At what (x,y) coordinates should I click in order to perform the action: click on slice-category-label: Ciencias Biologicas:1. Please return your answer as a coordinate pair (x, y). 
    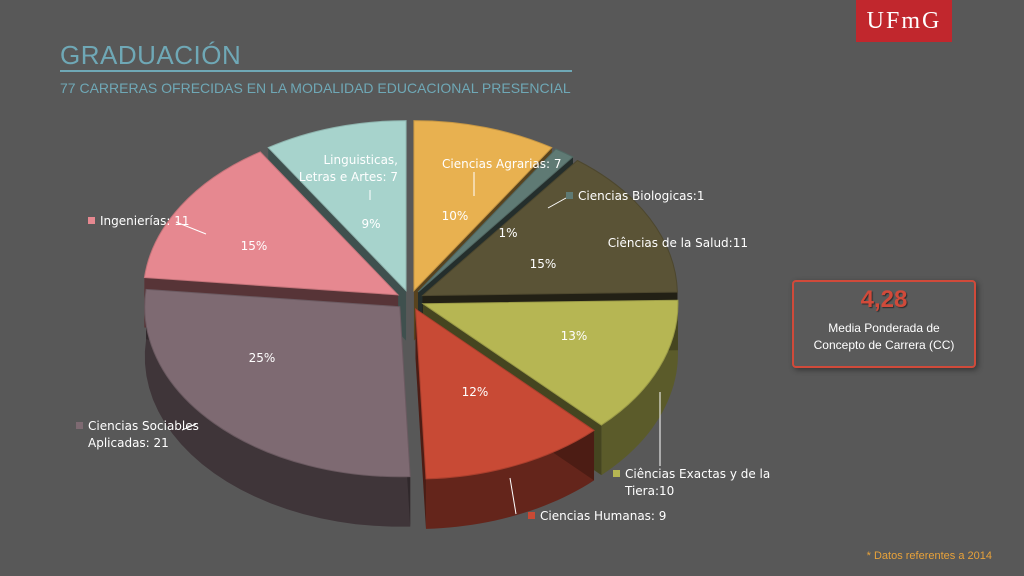
    Looking at the image, I should click on (641, 196).